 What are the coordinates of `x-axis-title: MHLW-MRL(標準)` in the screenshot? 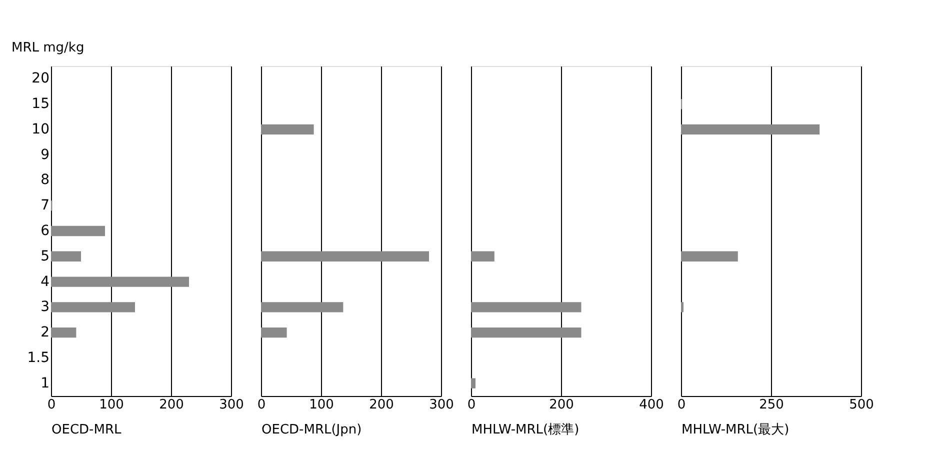 It's located at (526, 430).